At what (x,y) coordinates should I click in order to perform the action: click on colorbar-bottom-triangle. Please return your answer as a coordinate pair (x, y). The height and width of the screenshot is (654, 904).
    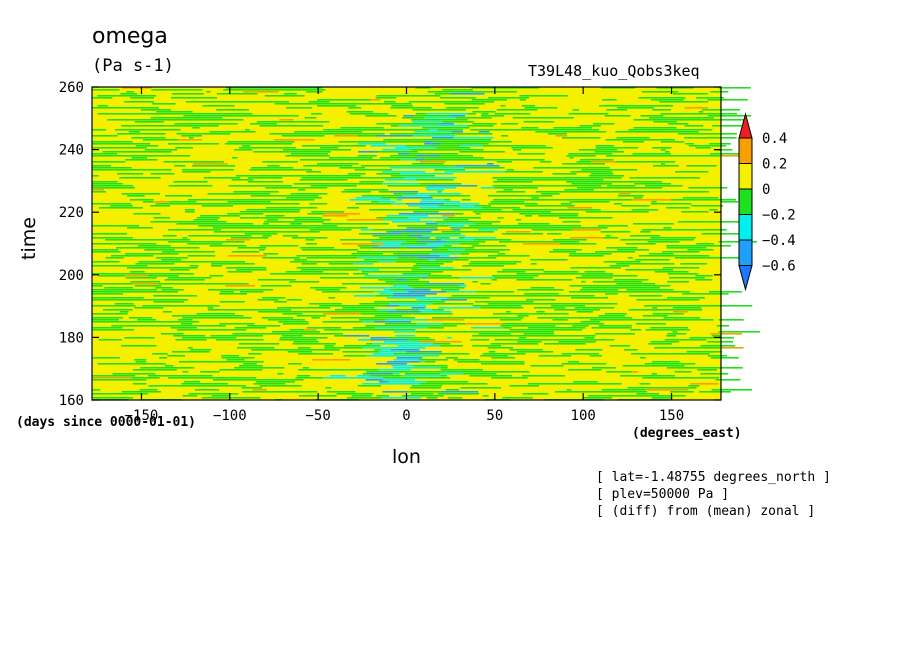
    Looking at the image, I should click on (745, 278).